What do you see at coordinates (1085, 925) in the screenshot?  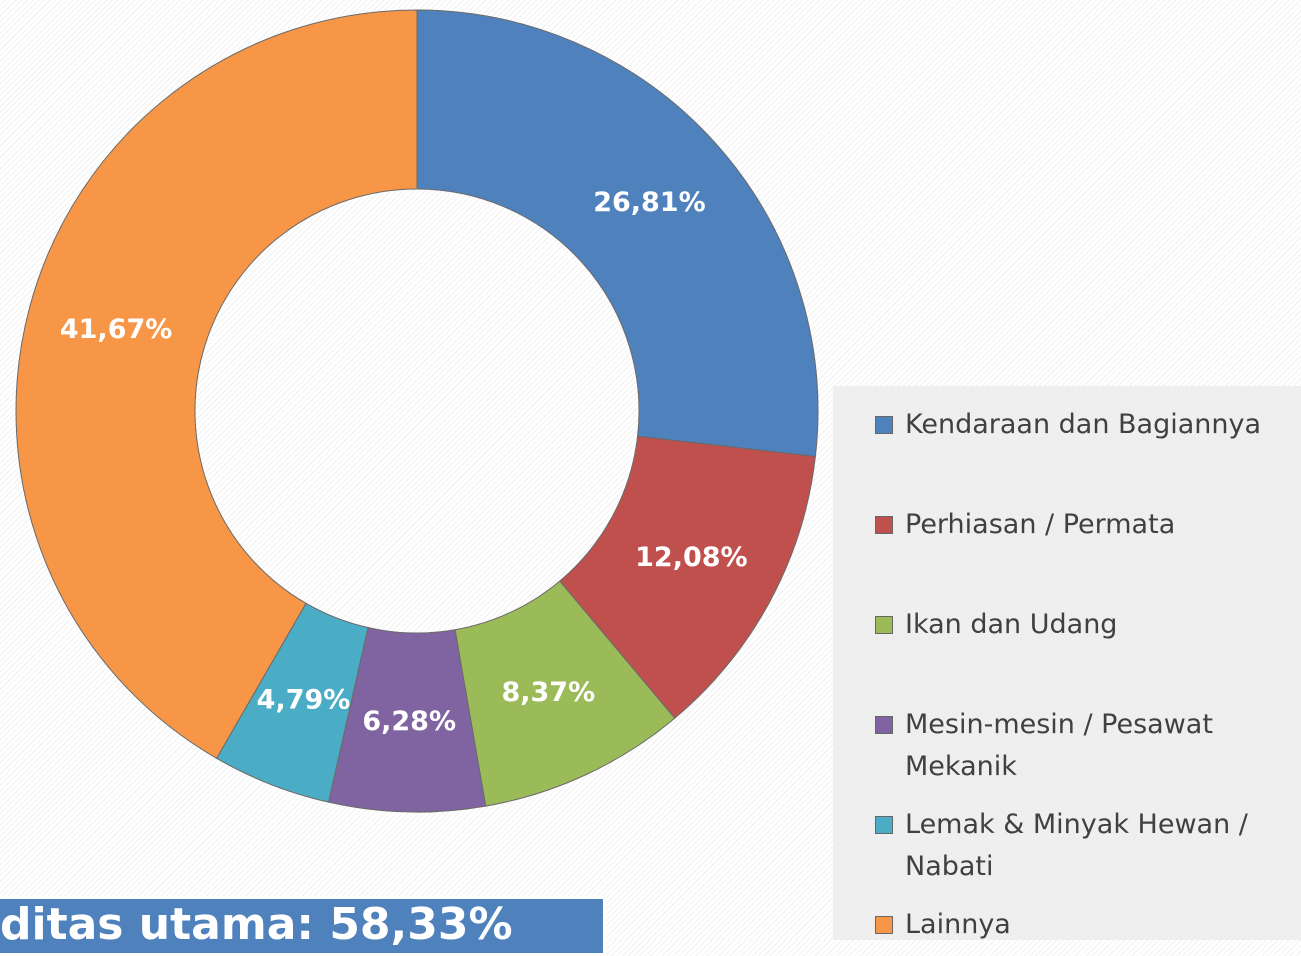 I see `legend-item: Lainnya` at bounding box center [1085, 925].